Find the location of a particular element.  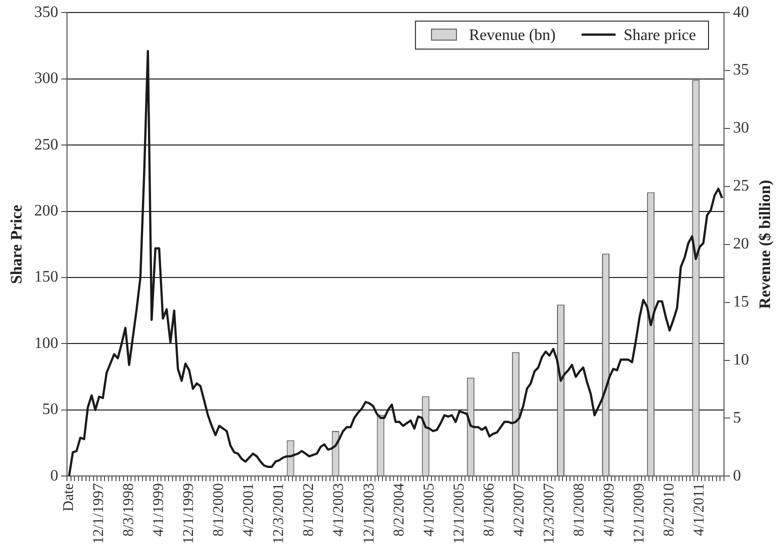

x-tick-label: 8/1/2008 is located at coordinates (579, 510).